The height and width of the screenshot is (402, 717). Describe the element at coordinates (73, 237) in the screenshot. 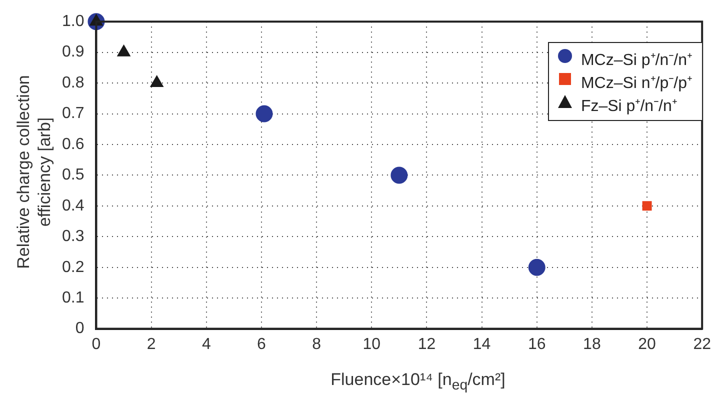

I see `y-tick-label: 0.3` at that location.